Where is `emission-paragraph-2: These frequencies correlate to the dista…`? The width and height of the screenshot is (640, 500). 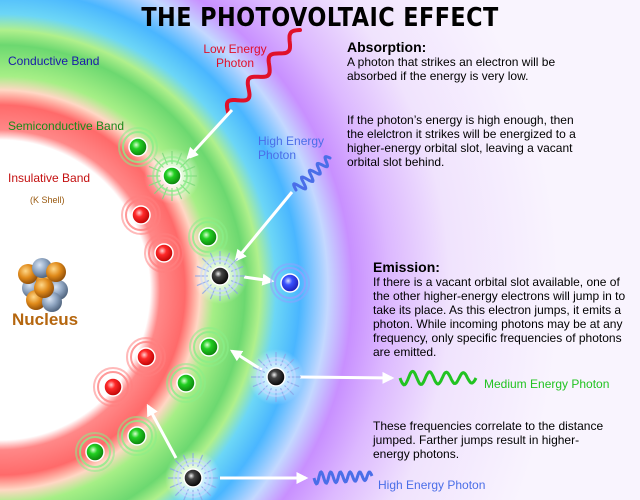
emission-paragraph-2: These frequencies correlate to the dista… is located at coordinates (488, 440).